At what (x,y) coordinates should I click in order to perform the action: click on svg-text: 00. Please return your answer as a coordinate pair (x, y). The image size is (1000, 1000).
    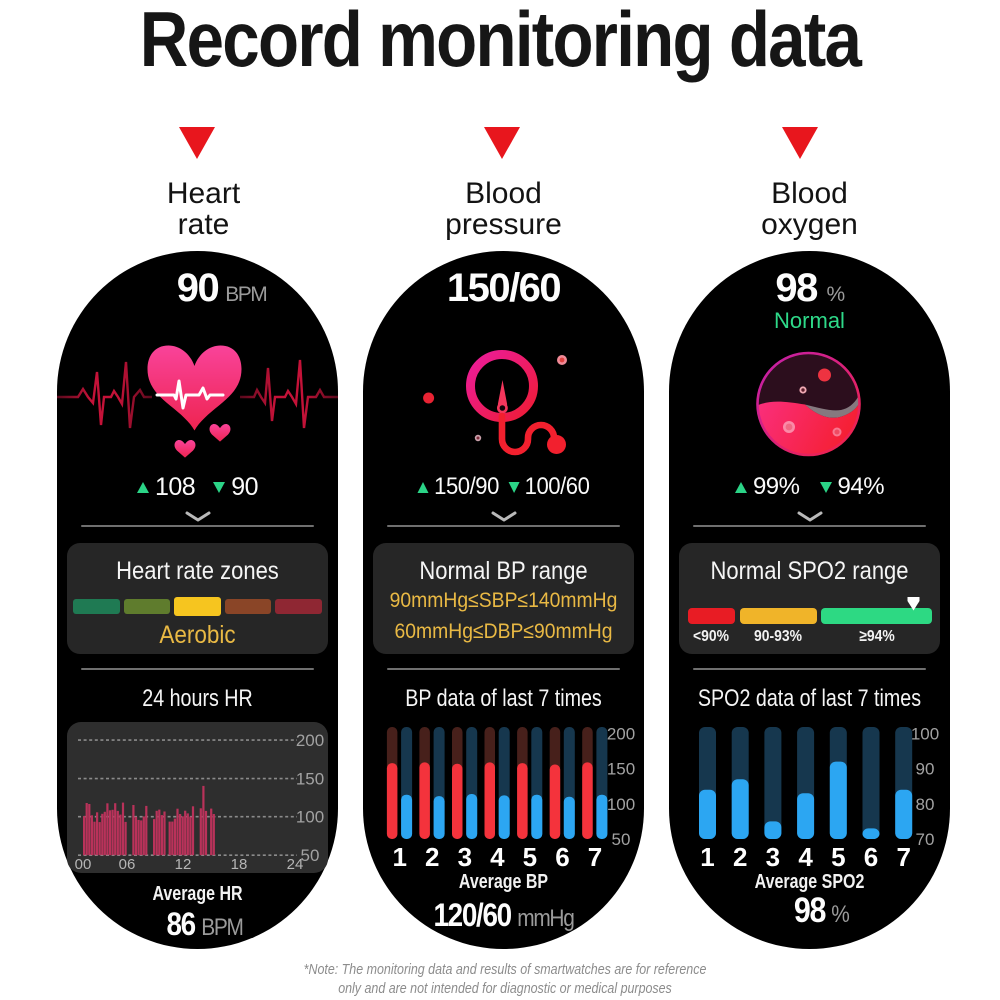
    Looking at the image, I should click on (83, 864).